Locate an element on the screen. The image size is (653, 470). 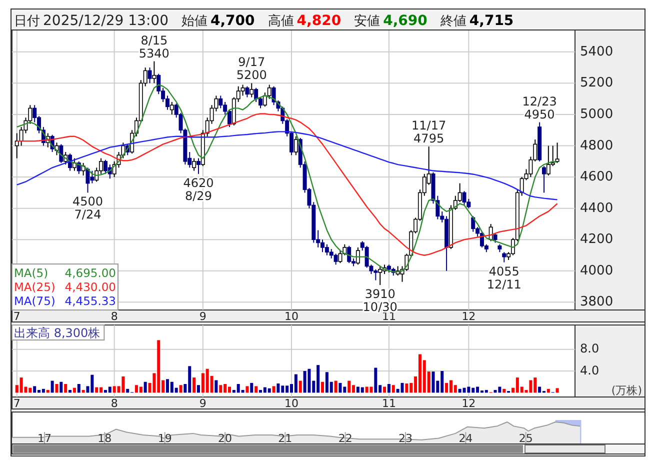
annotation: 4620 8/29 is located at coordinates (198, 189).